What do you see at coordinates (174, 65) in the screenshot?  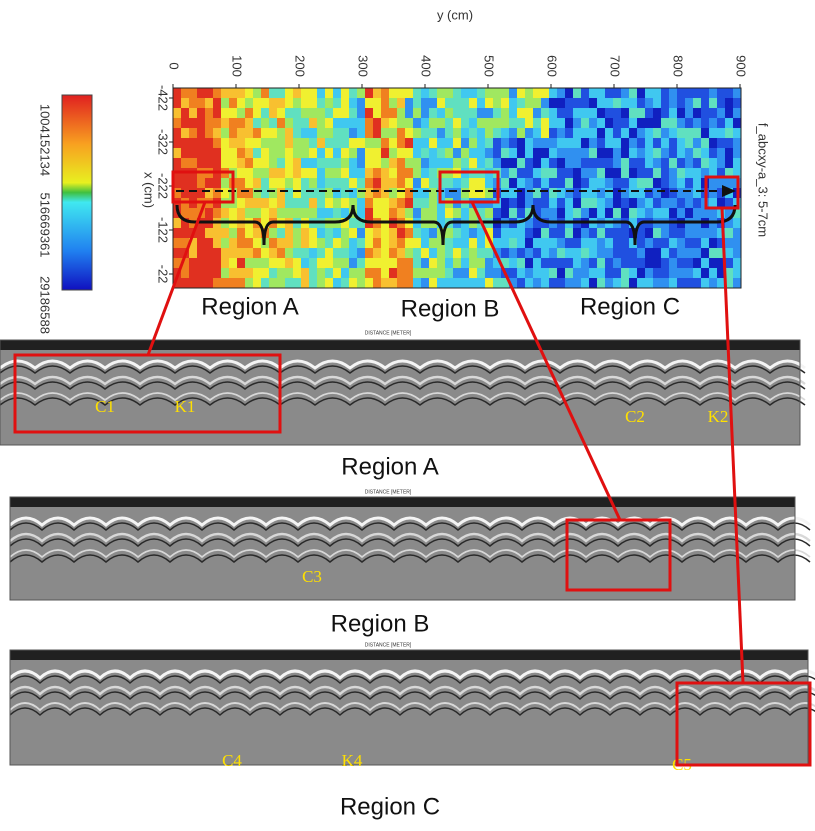 I see `y-tick-label: 0` at bounding box center [174, 65].